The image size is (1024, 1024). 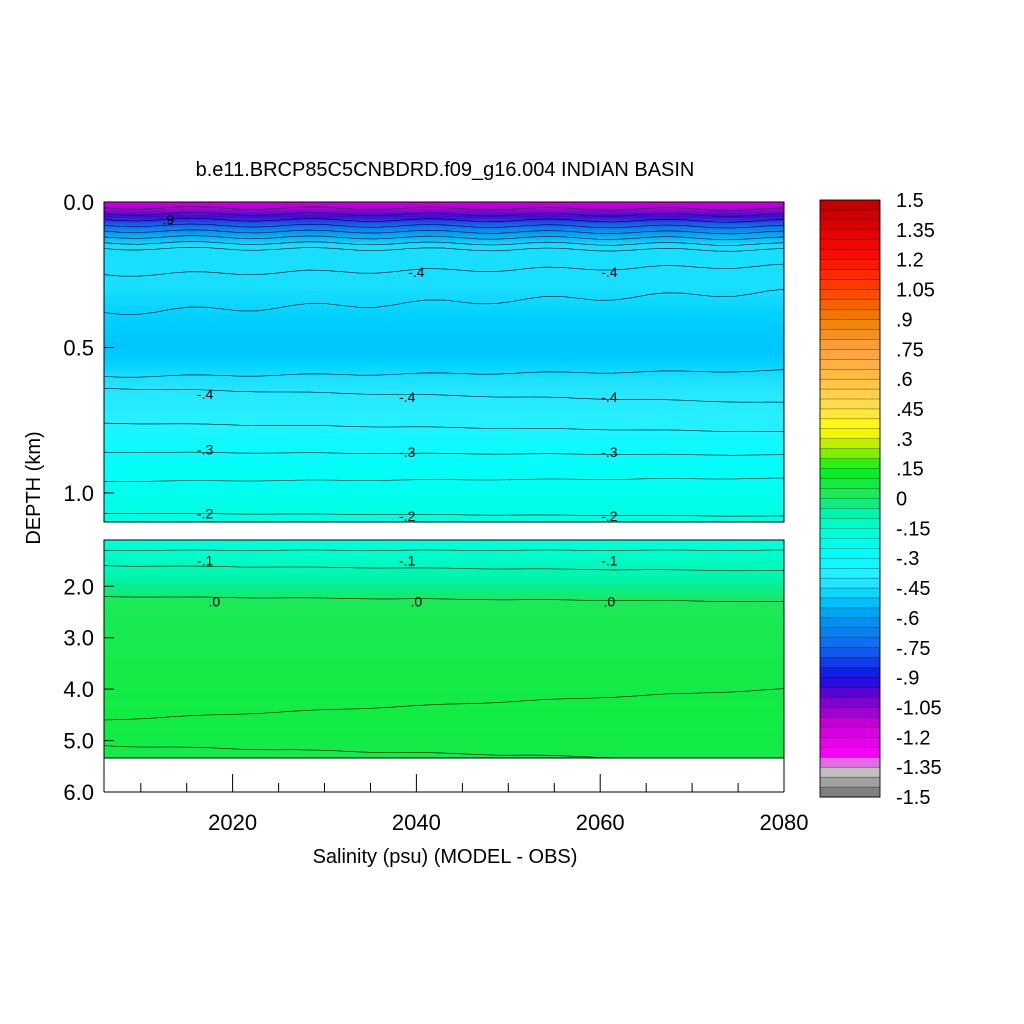 What do you see at coordinates (913, 529) in the screenshot?
I see `colorbar-label: -.15` at bounding box center [913, 529].